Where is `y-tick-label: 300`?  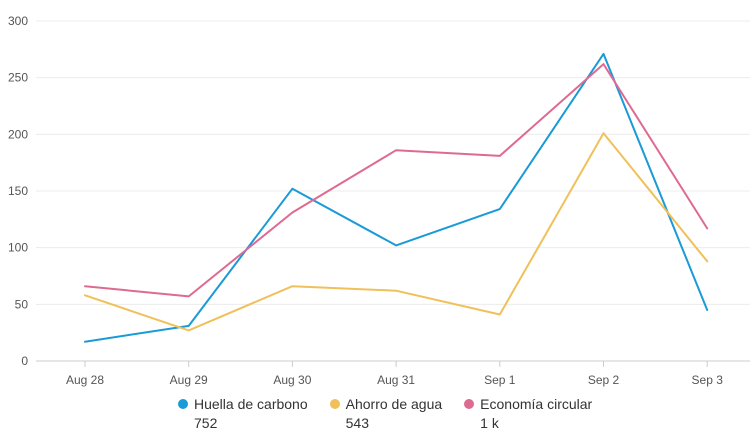
y-tick-label: 300 is located at coordinates (18, 21).